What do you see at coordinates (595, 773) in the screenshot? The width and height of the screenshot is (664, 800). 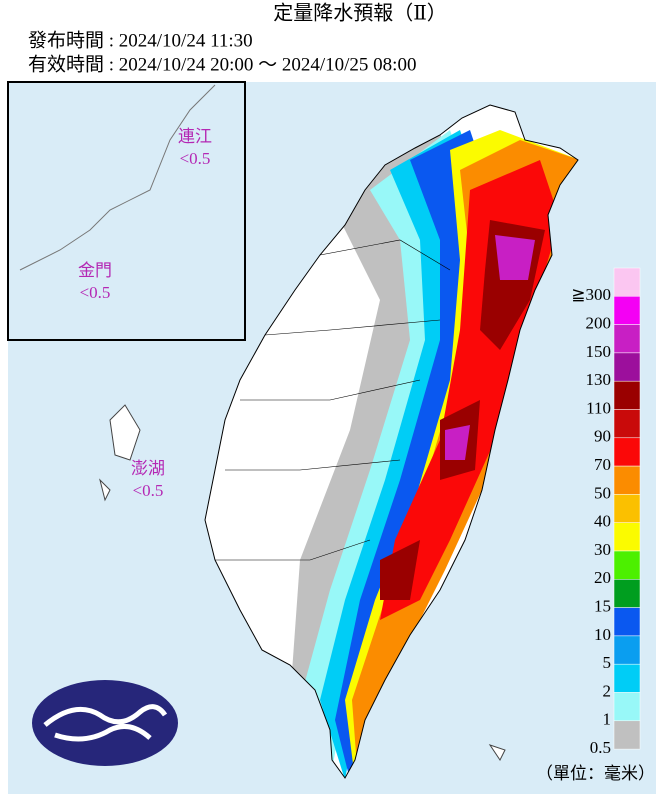 I see `unit-label: （單位：毫米）` at bounding box center [595, 773].